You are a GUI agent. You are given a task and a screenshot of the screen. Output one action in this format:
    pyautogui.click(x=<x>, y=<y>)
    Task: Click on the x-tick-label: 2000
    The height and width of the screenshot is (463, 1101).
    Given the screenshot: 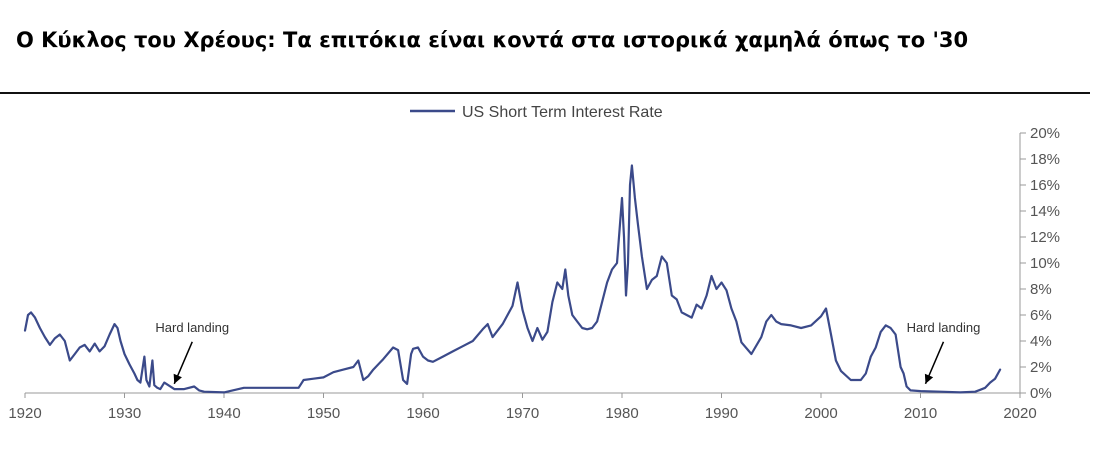 What is the action you would take?
    pyautogui.click(x=820, y=413)
    